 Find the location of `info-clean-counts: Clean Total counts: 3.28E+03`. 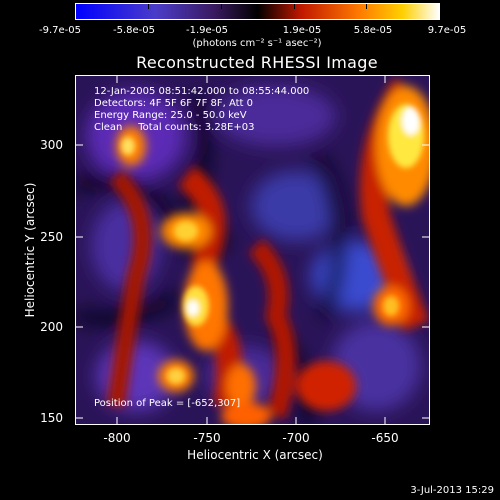

info-clean-counts: Clean Total counts: 3.28E+03 is located at coordinates (174, 127).